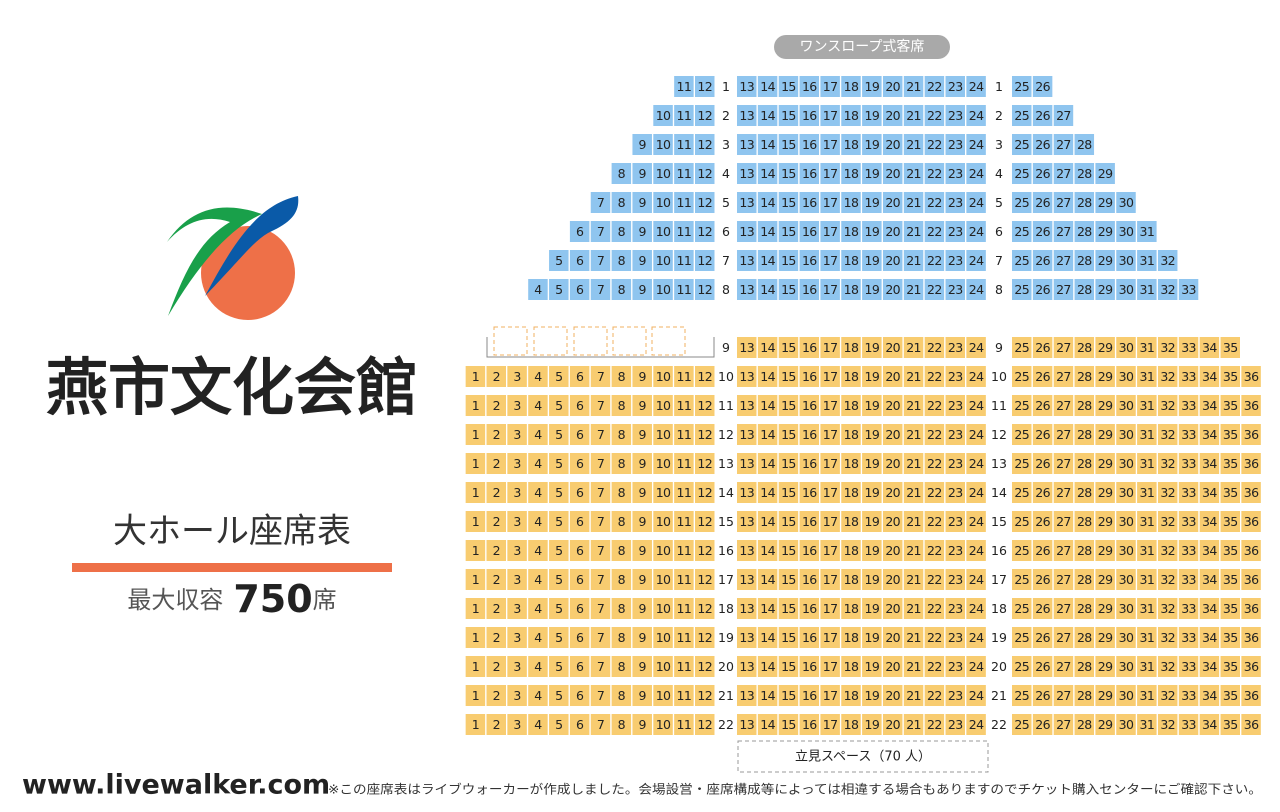  Describe the element at coordinates (1021, 144) in the screenshot. I see `seat-number: 25` at that location.